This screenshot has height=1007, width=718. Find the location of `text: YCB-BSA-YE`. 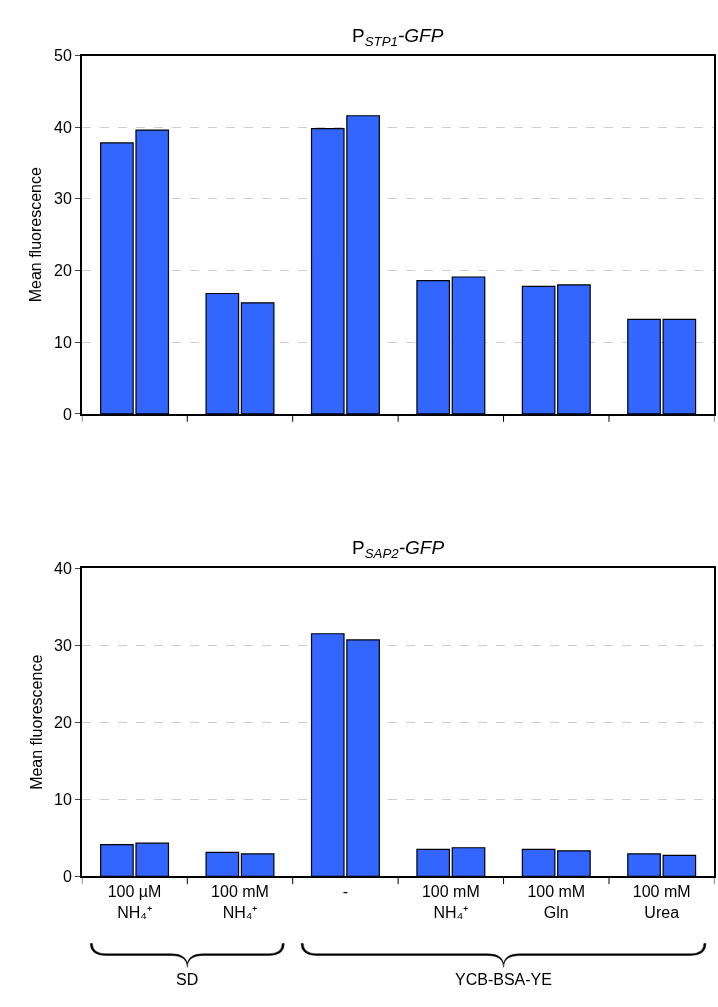

text: YCB-BSA-YE is located at coordinates (503, 979).